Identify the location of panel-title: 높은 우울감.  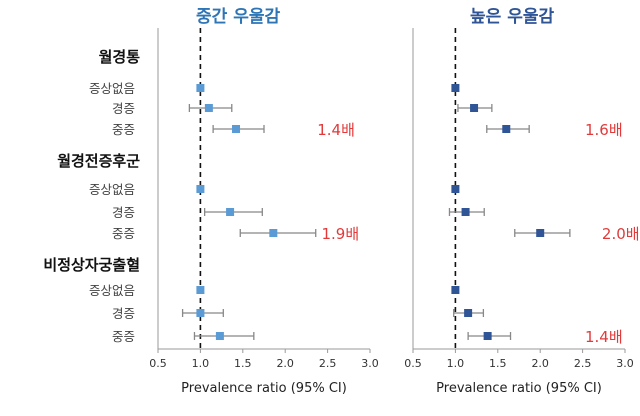
(512, 17).